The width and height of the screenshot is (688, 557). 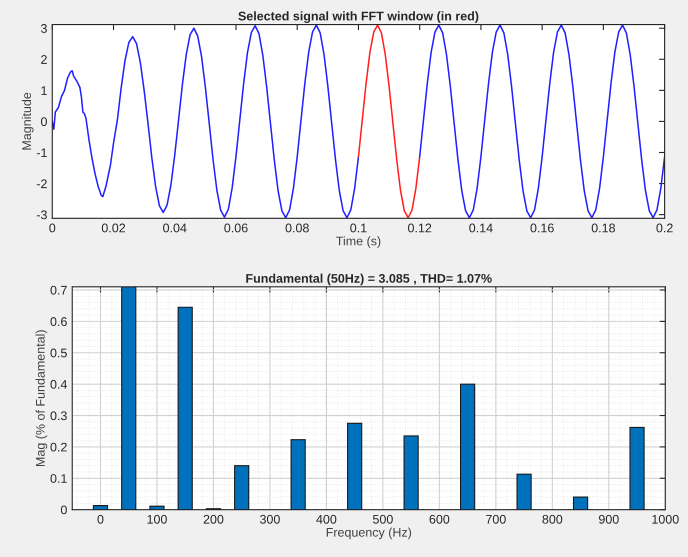 What do you see at coordinates (59, 384) in the screenshot?
I see `y-tick-label: 0.4` at bounding box center [59, 384].